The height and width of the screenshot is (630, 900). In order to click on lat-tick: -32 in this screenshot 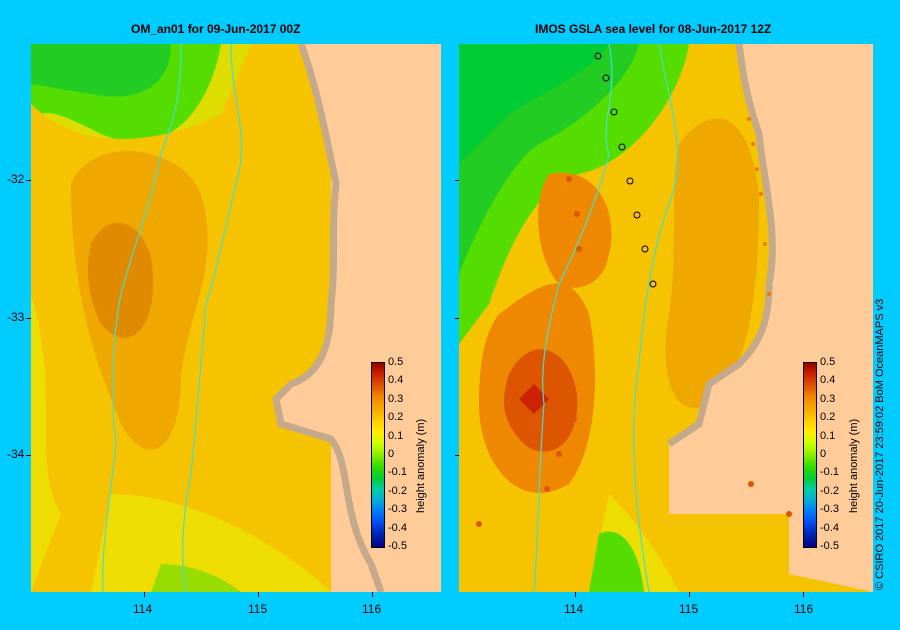, I will do `click(16, 179)`.